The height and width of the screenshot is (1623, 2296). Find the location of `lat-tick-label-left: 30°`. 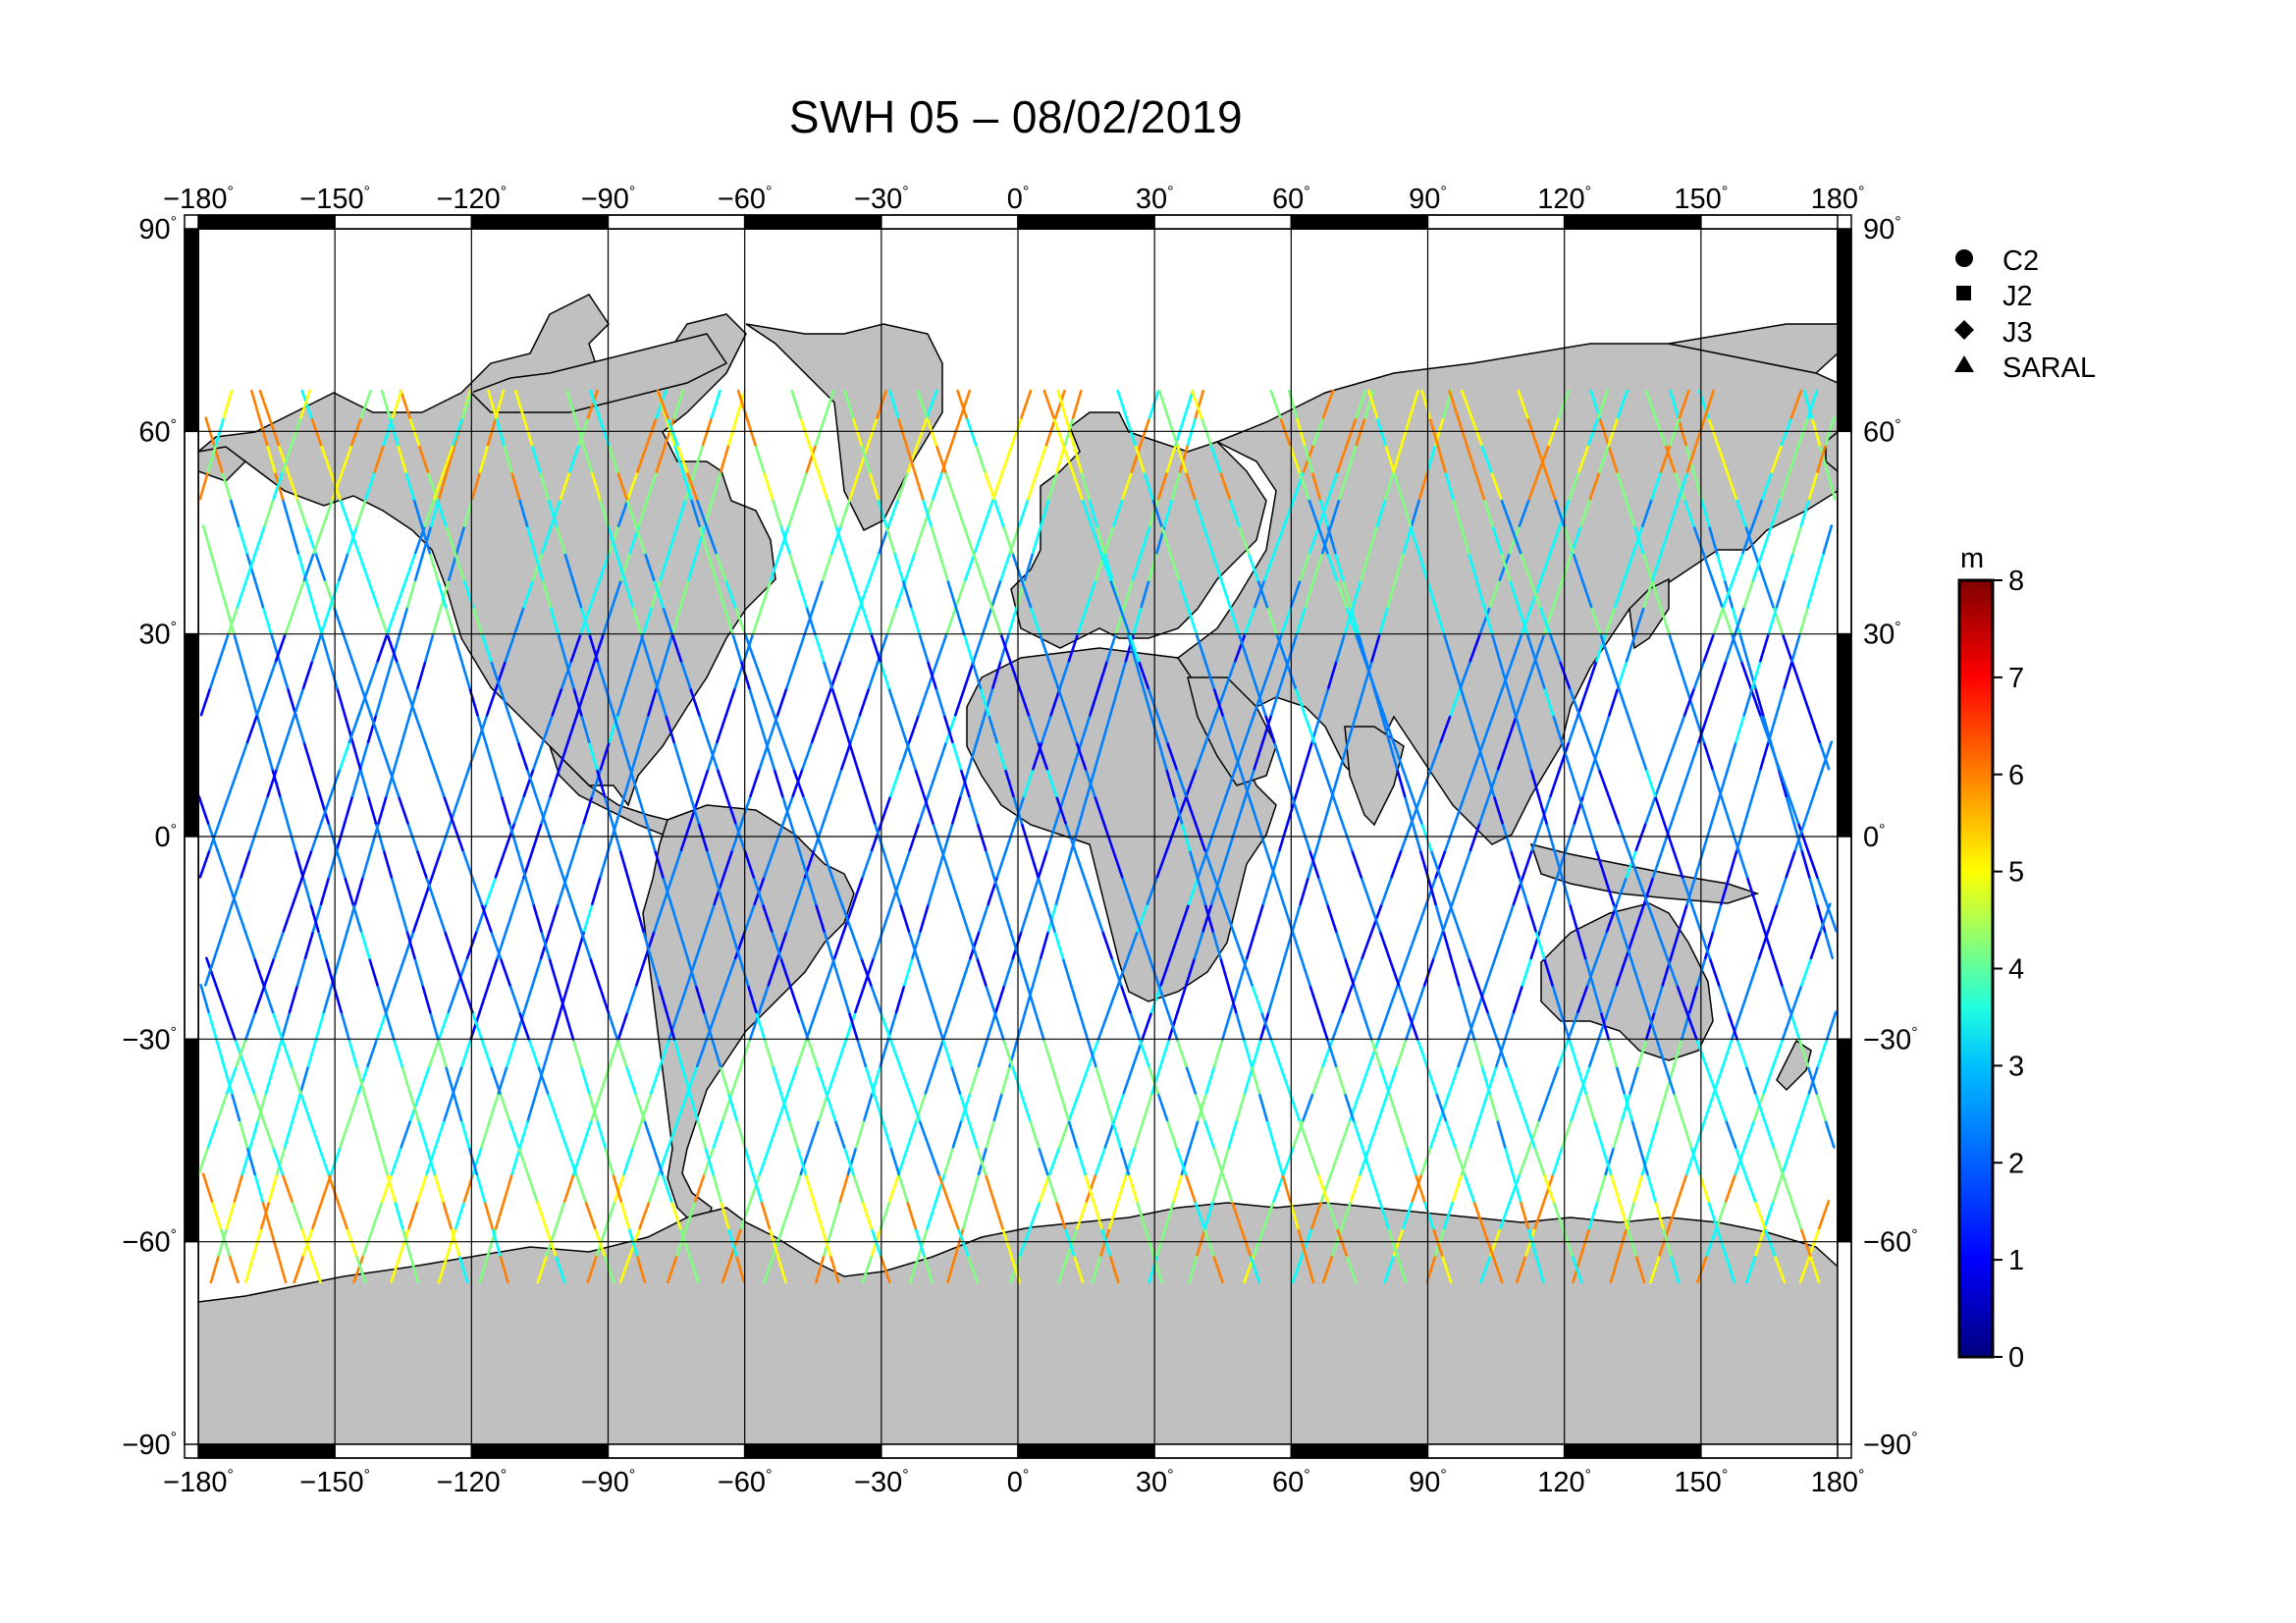

lat-tick-label-left: 30° is located at coordinates (157, 635).